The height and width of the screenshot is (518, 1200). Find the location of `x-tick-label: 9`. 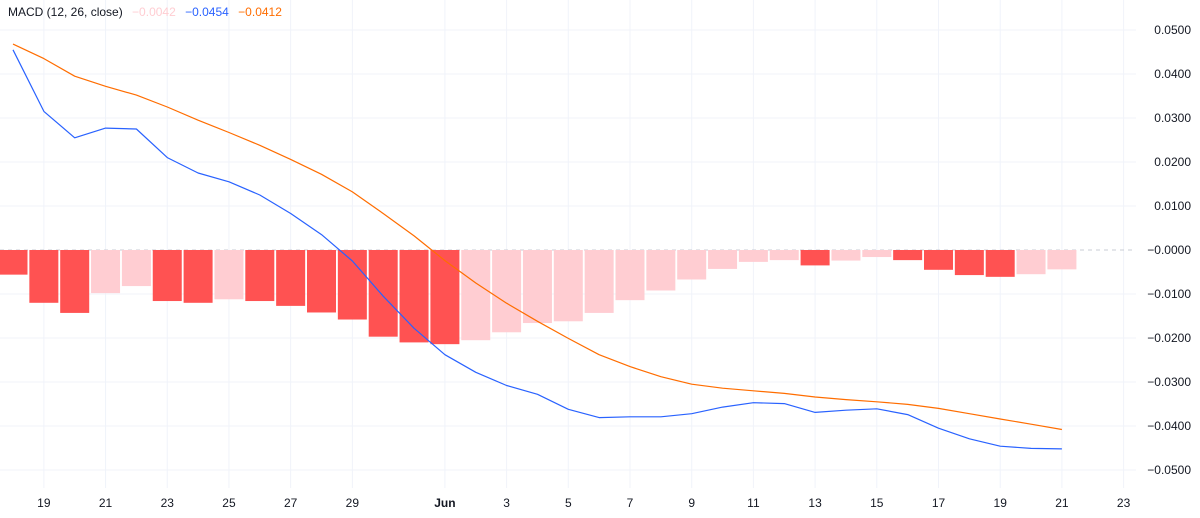

x-tick-label: 9 is located at coordinates (691, 503).